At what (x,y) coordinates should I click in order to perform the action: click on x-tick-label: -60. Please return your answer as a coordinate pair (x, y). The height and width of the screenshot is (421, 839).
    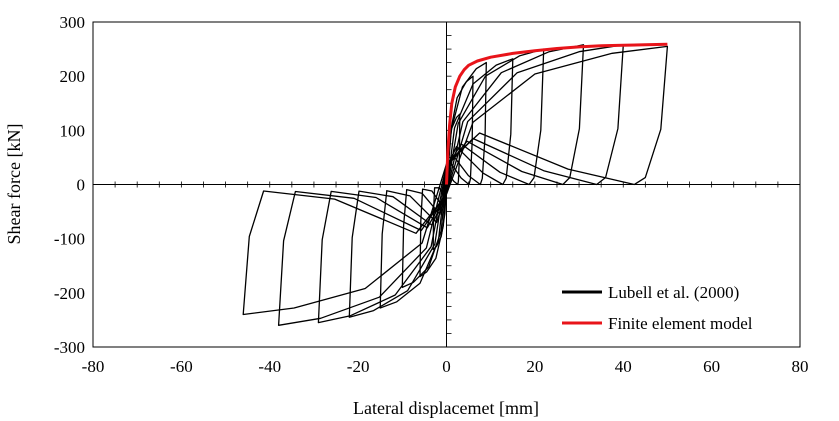
    Looking at the image, I should click on (181, 366).